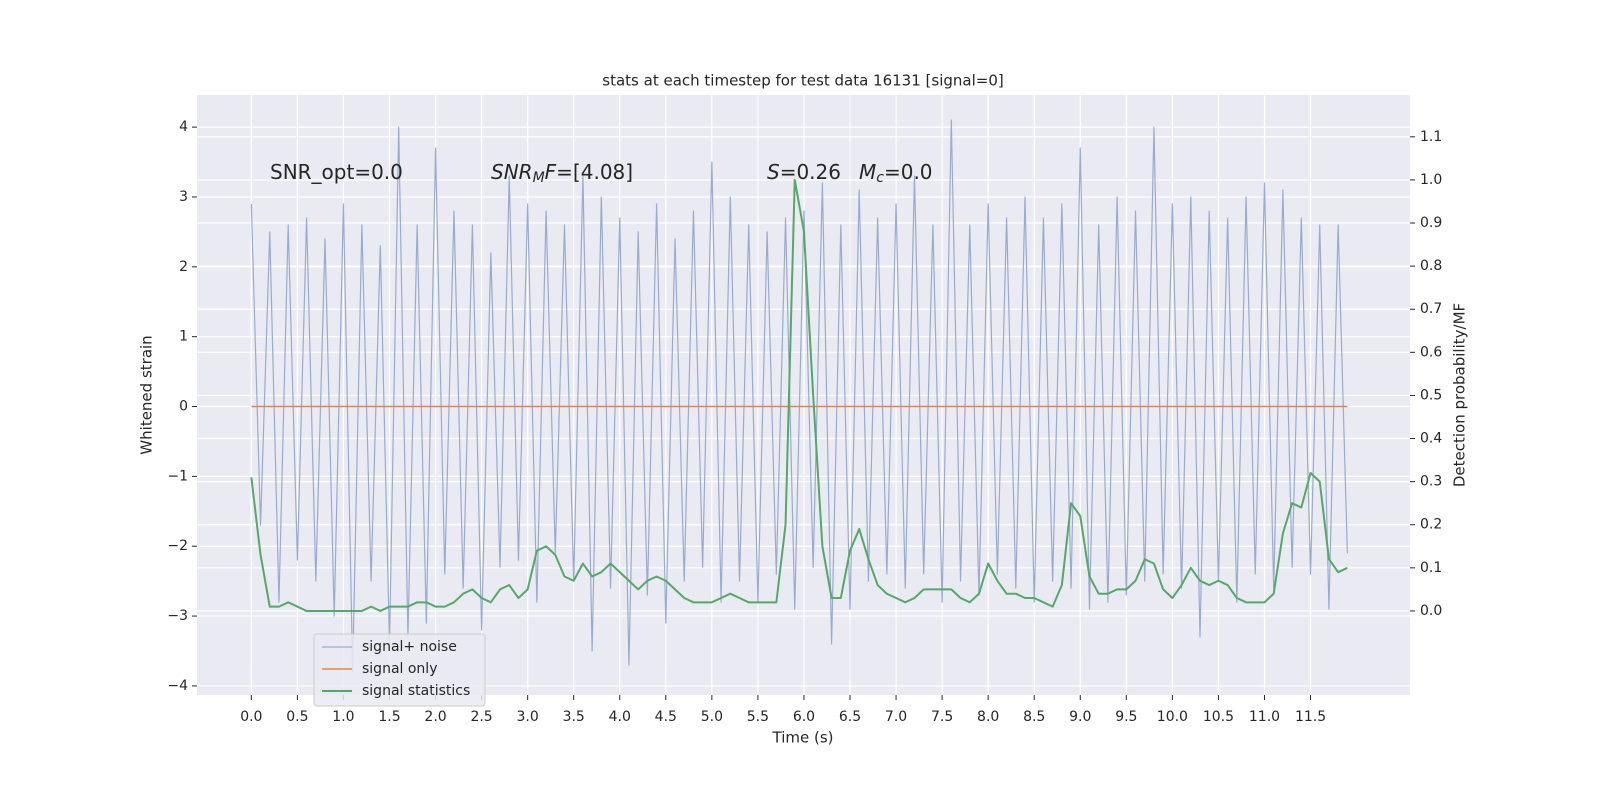  I want to click on x-tick-label: 7.5, so click(942, 717).